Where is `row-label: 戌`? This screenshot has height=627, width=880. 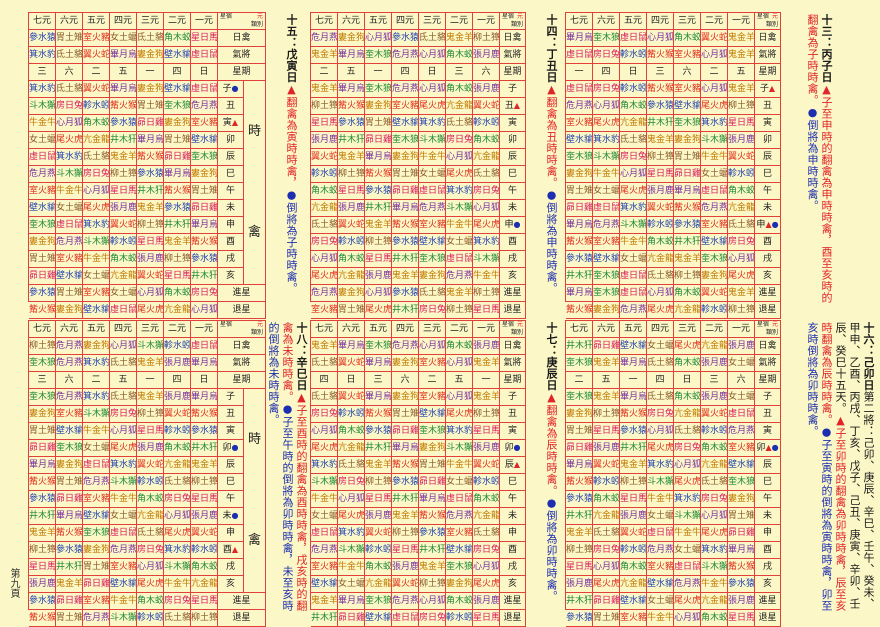
row-label: 戌 is located at coordinates (513, 259).